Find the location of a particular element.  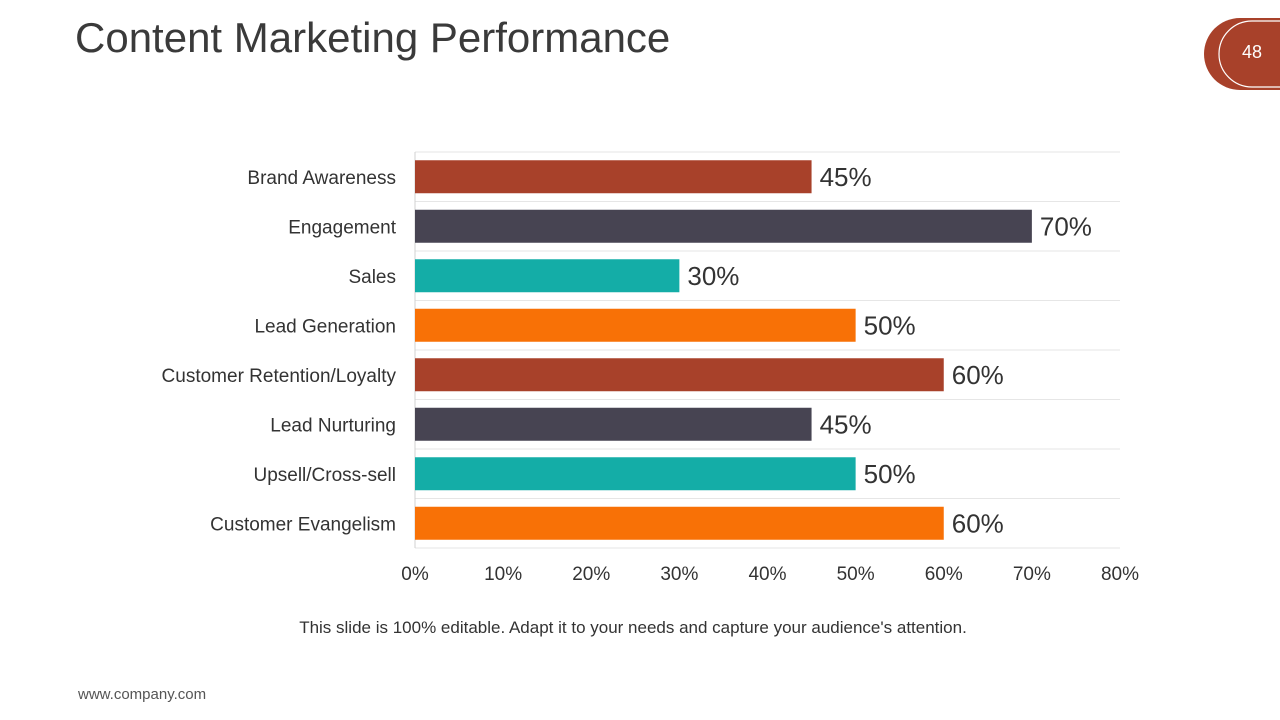

category-label: Brand Awareness is located at coordinates (321, 178).